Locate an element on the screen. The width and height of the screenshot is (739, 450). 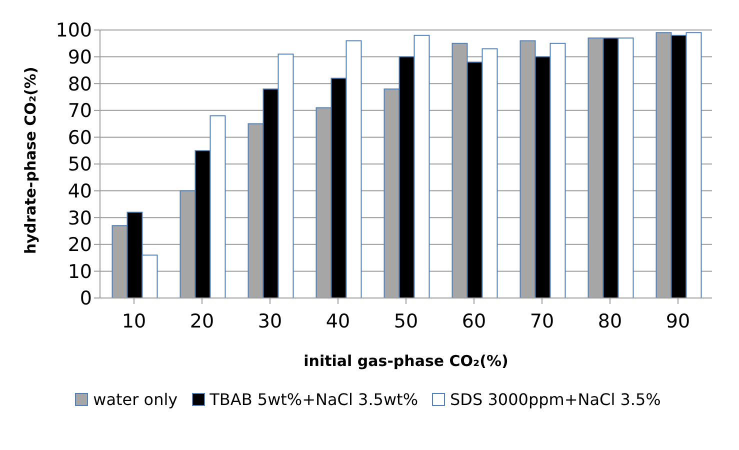
x-tick-label: 30 is located at coordinates (270, 321).